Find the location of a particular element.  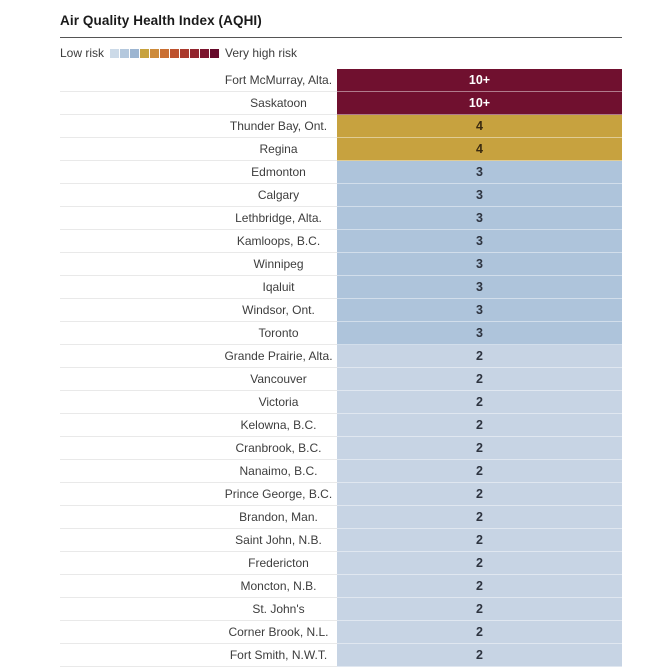

table-row: Iqaluit 3 is located at coordinates (341, 287).